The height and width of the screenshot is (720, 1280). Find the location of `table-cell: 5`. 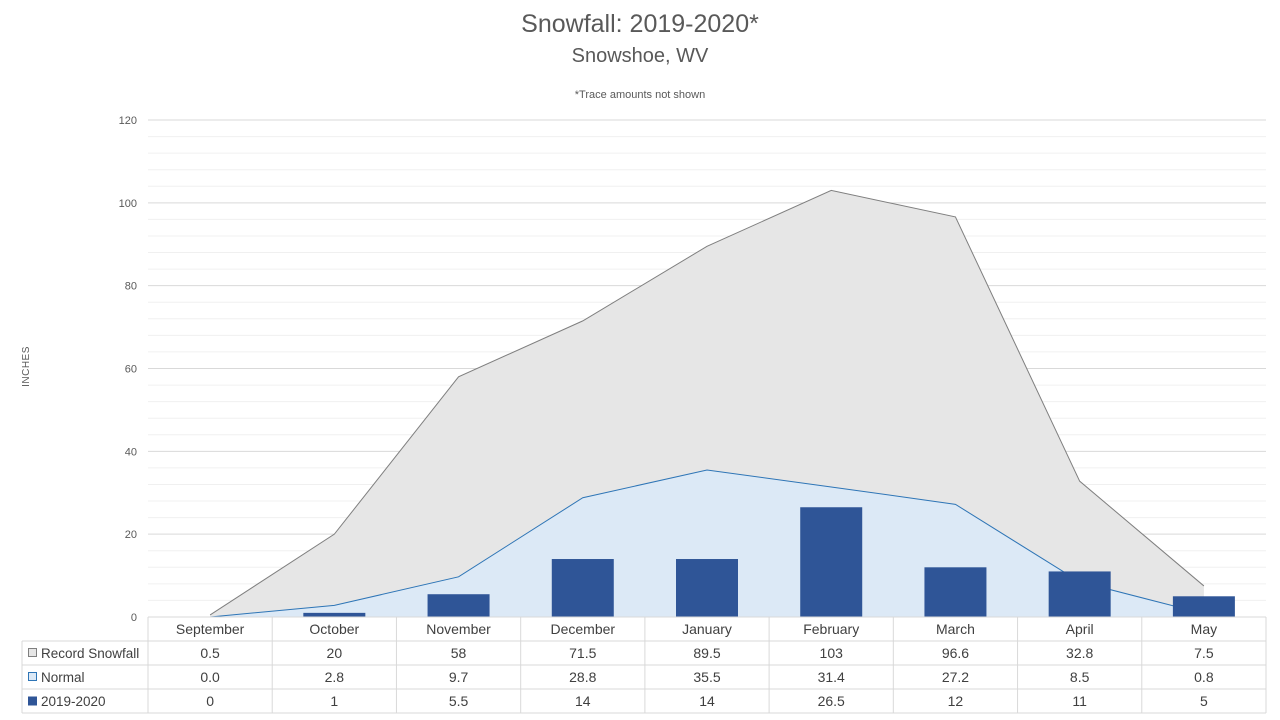

table-cell: 5 is located at coordinates (1204, 701).